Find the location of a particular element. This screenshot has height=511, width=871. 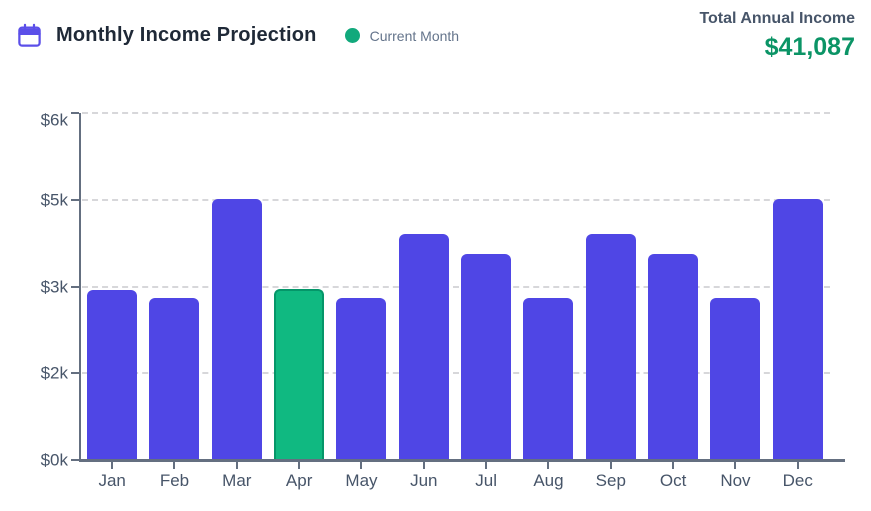

bar-band-mar: Mar is located at coordinates (237, 301).